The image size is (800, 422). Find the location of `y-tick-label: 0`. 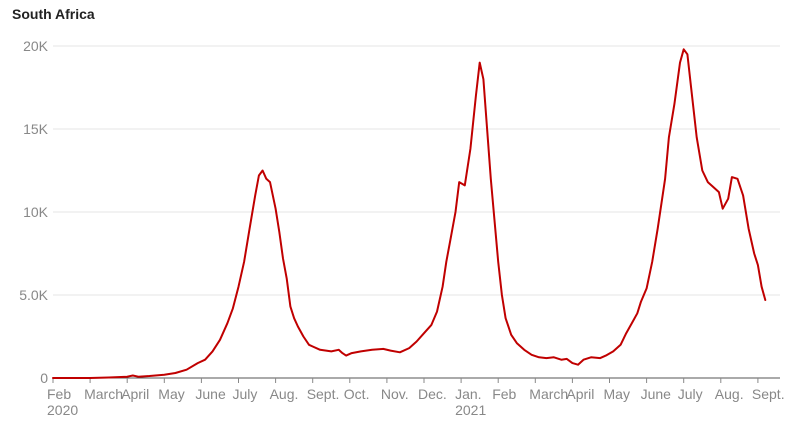

y-tick-label: 0 is located at coordinates (44, 378).